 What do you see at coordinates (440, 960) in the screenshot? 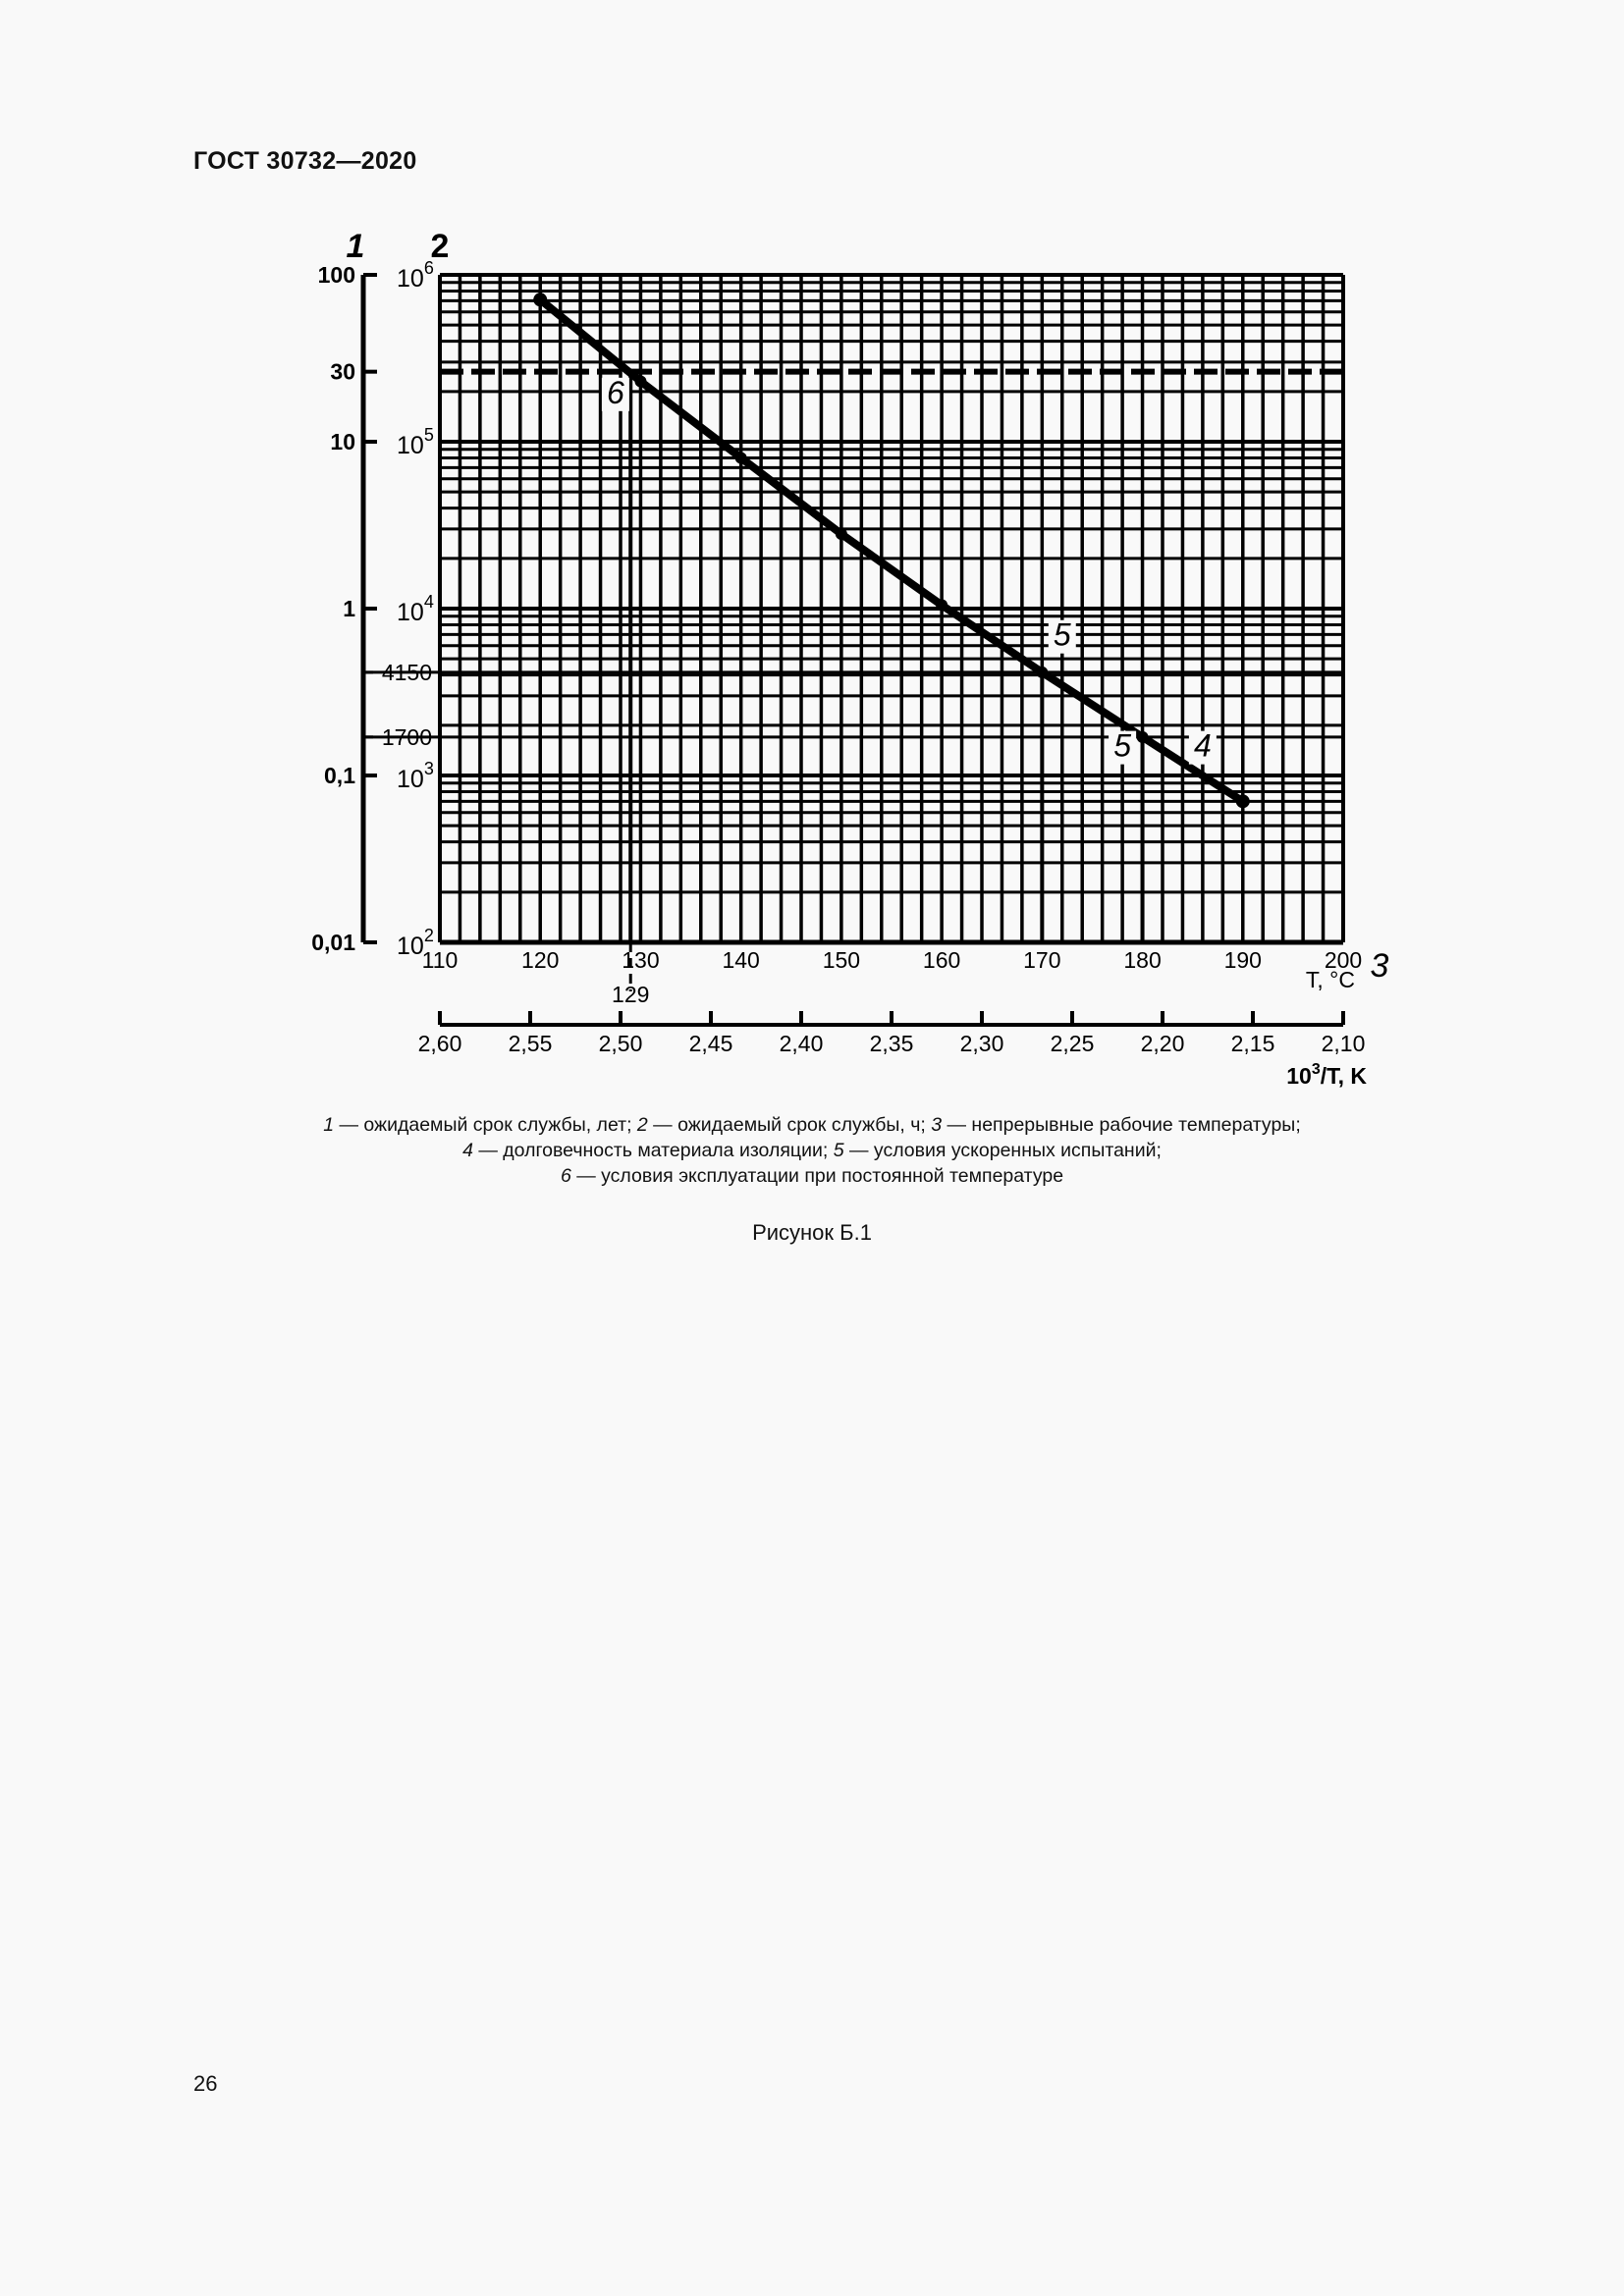
I see `temperature-tick-label: 110` at bounding box center [440, 960].